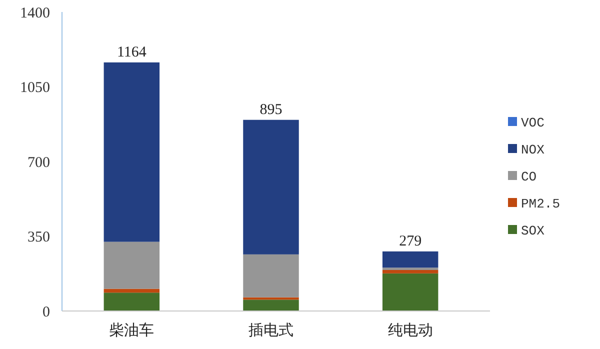  What do you see at coordinates (271, 110) in the screenshot?
I see `total-label: 895` at bounding box center [271, 110].